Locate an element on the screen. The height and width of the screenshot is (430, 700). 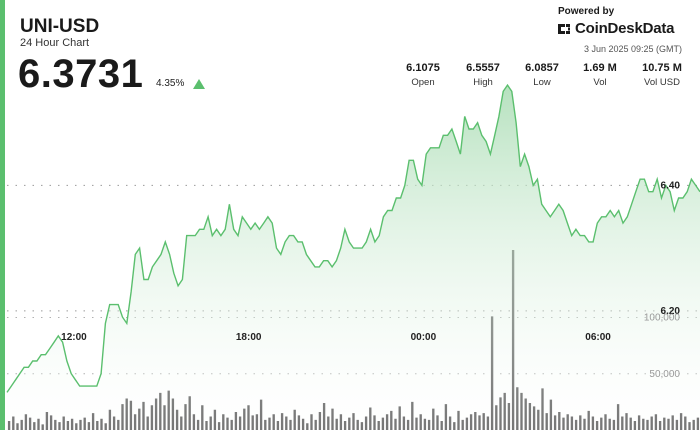
stat-label: Open is located at coordinates (423, 82).